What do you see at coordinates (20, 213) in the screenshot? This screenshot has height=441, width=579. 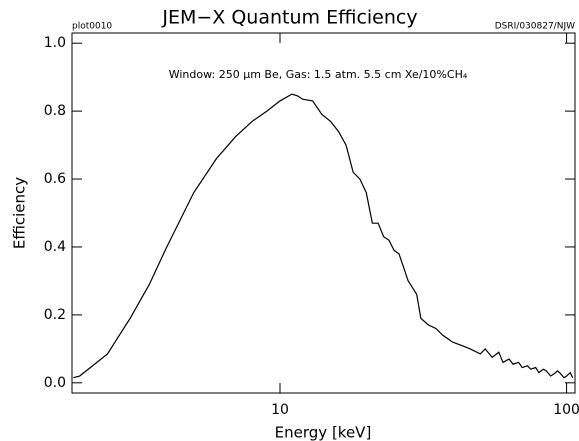 I see `y-axis-label: Efficiency` at bounding box center [20, 213].